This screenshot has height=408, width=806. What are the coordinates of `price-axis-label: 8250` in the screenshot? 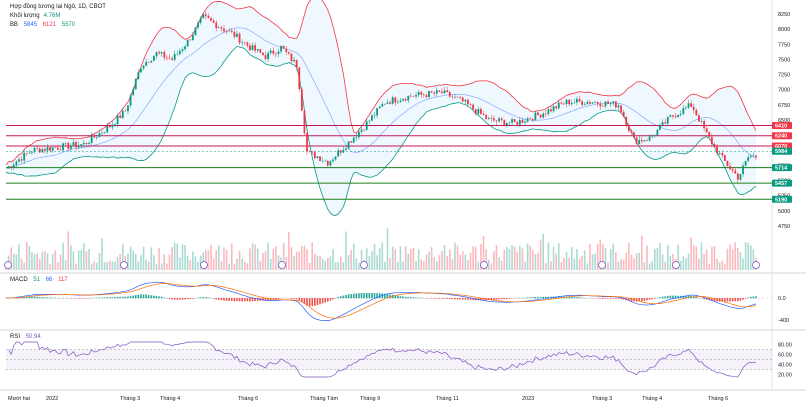 It's located at (784, 15).